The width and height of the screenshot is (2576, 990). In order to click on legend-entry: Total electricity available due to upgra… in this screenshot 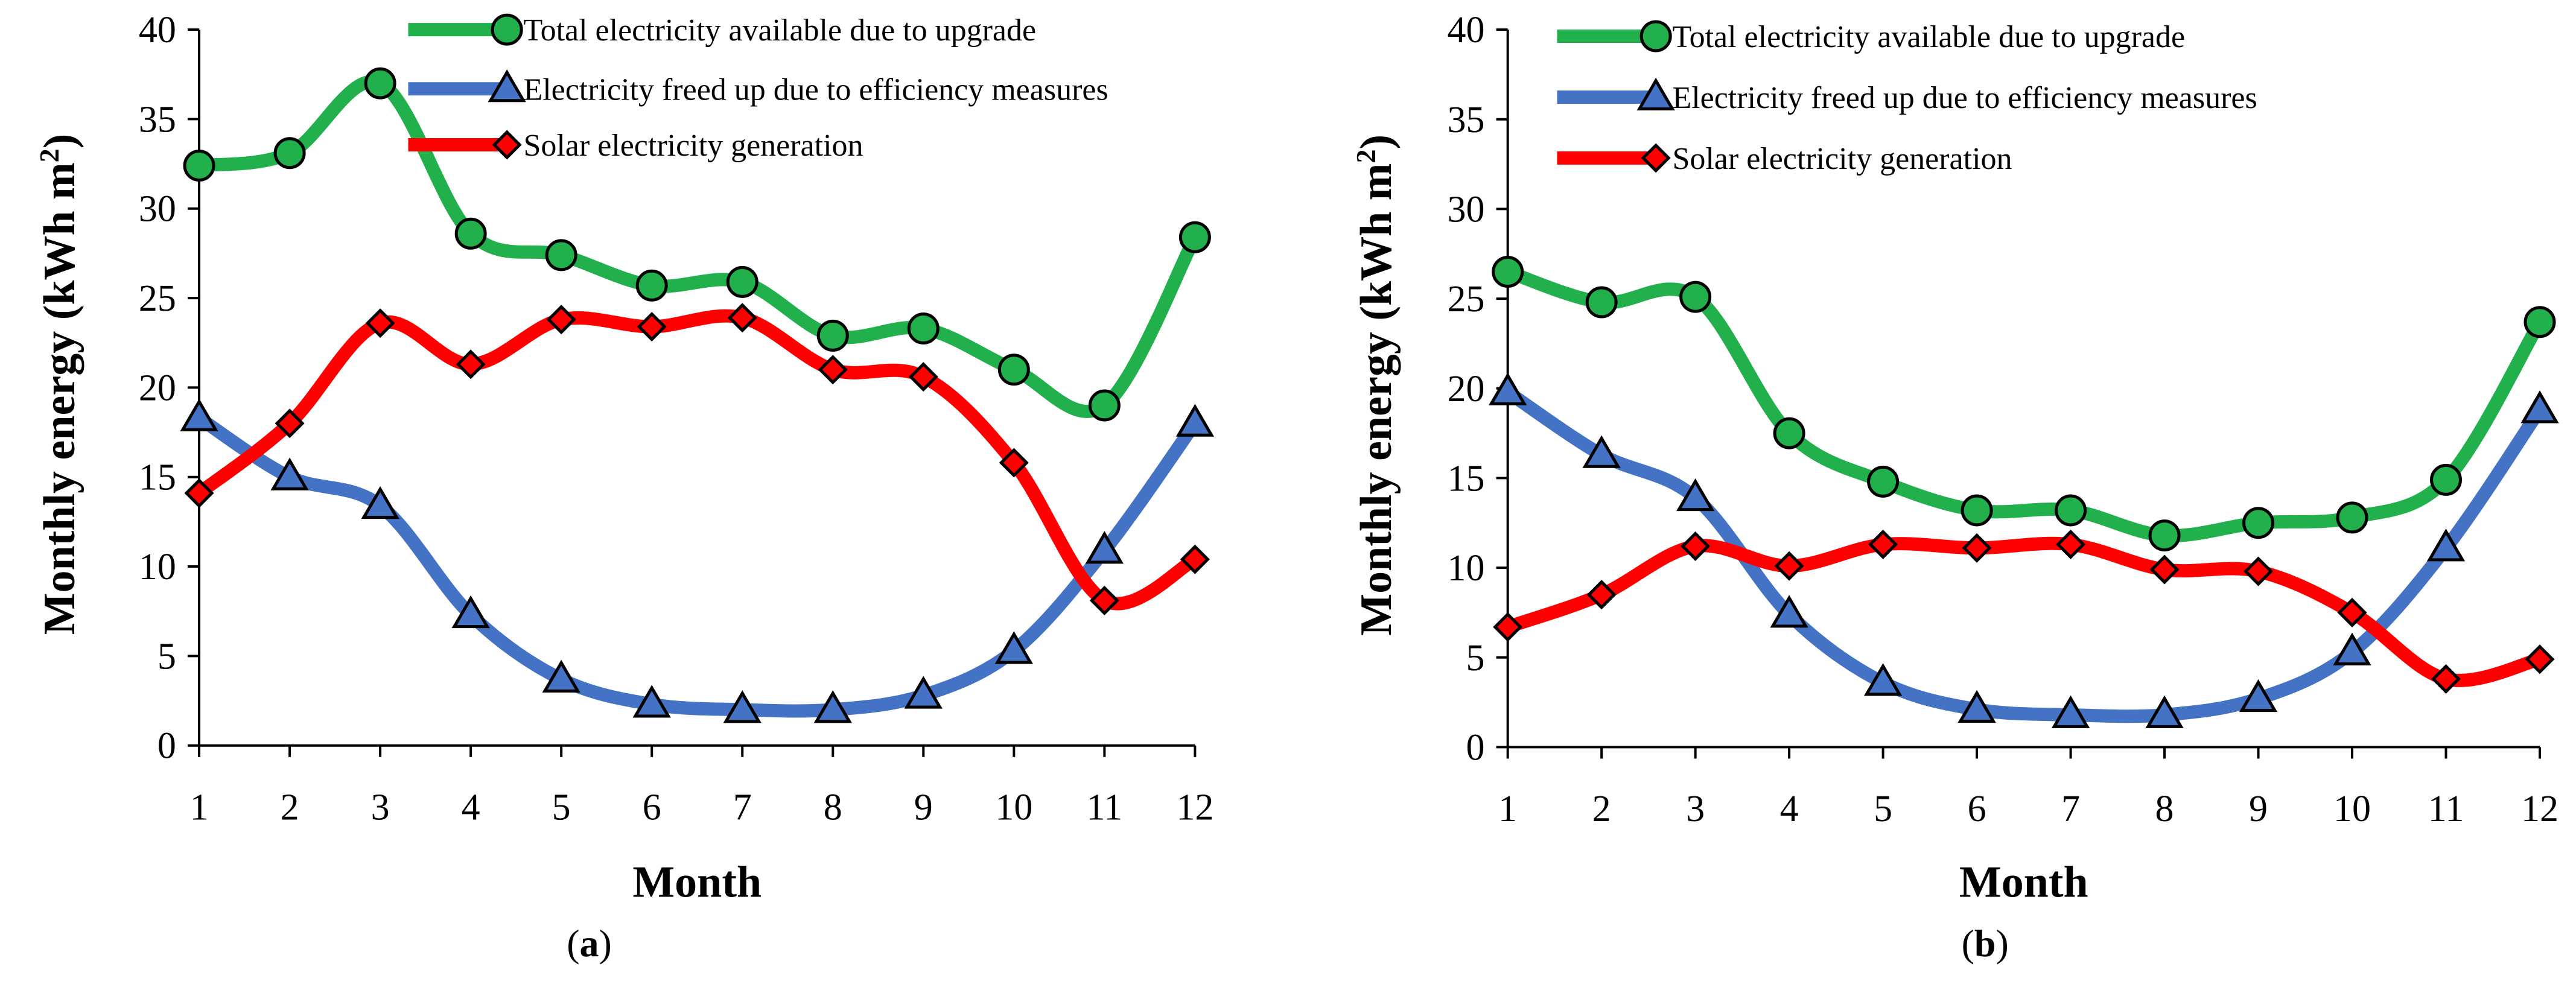, I will do `click(722, 30)`.